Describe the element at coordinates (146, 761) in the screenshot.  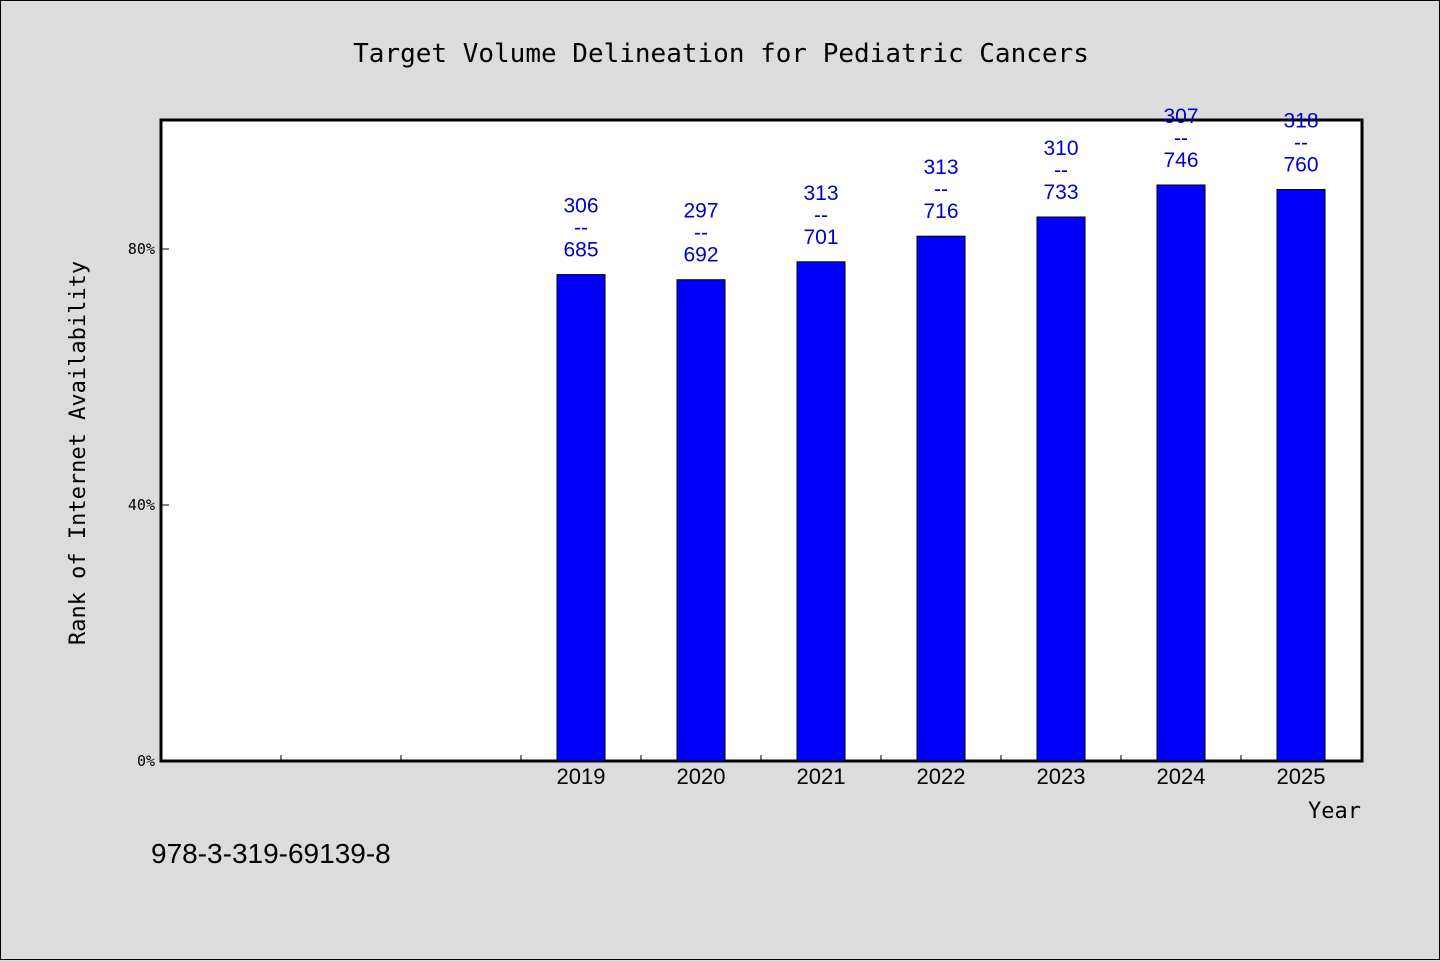
I see `y-tick-label: 0%` at that location.